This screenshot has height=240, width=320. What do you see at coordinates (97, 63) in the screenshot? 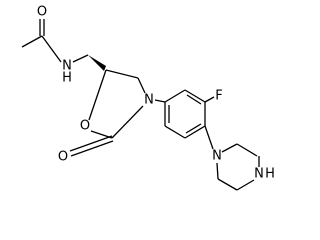
I see `wedge-bond` at bounding box center [97, 63].